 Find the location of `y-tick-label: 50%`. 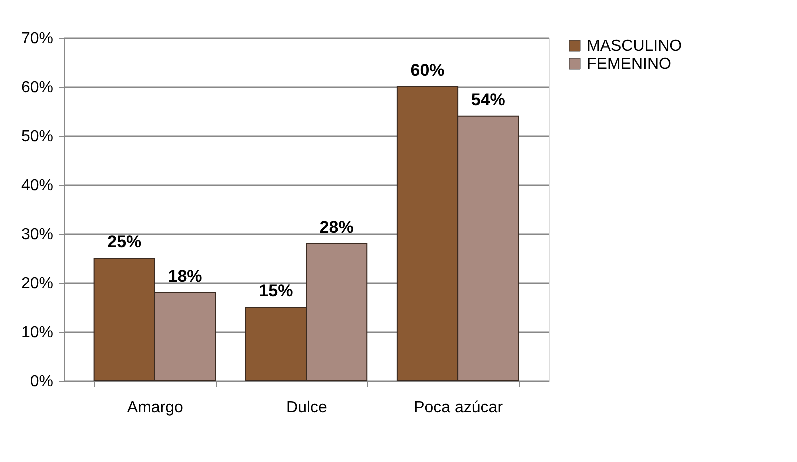

y-tick-label: 50% is located at coordinates (37, 137).